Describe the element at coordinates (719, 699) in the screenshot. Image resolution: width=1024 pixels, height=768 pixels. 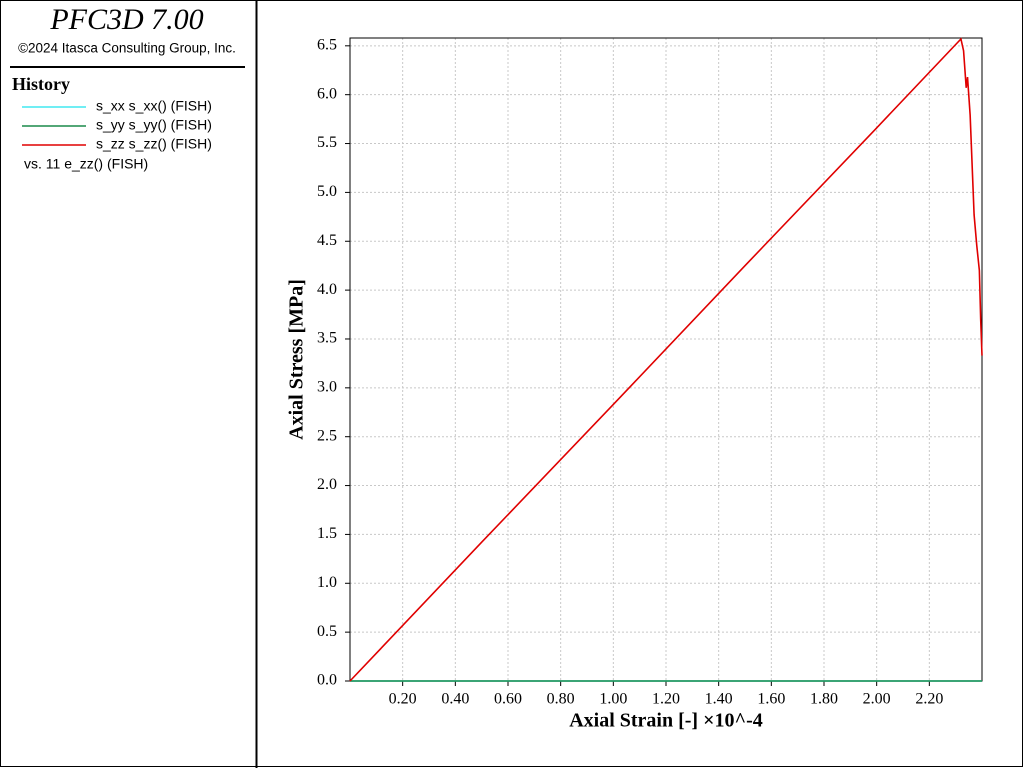
I see `x-tick-label: 1.40` at that location.